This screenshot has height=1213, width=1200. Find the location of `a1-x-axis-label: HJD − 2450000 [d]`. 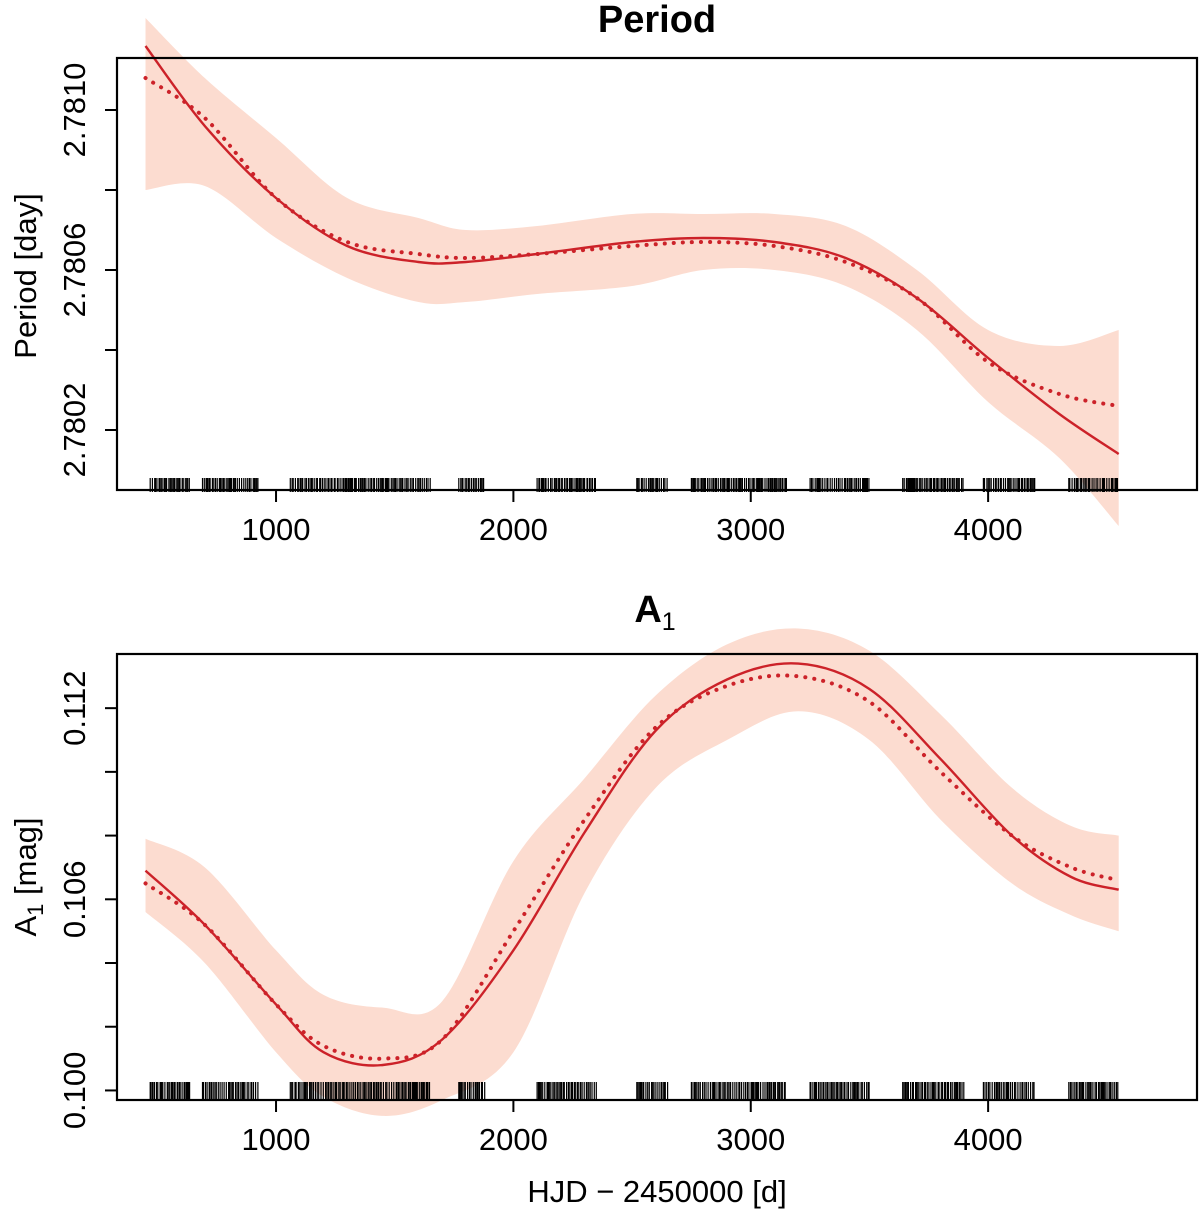

a1-x-axis-label: HJD − 2450000 [d] is located at coordinates (656, 1191).